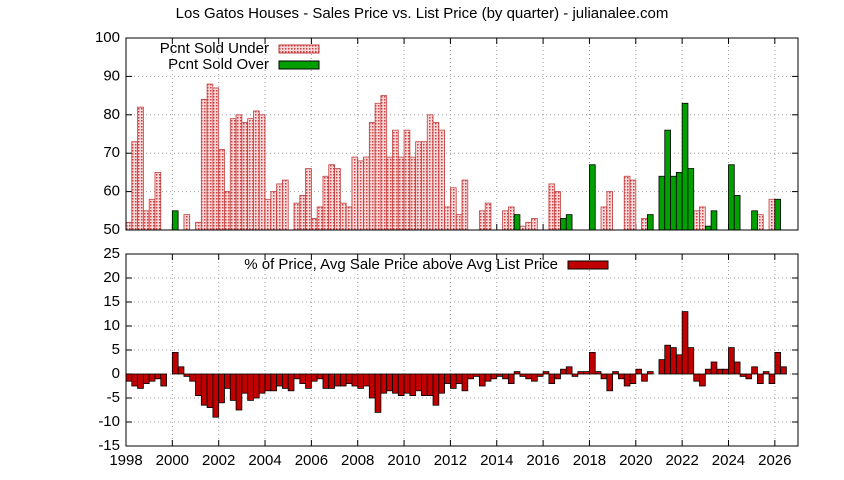 The height and width of the screenshot is (480, 844). I want to click on x-tick-label: 1998, so click(125, 460).